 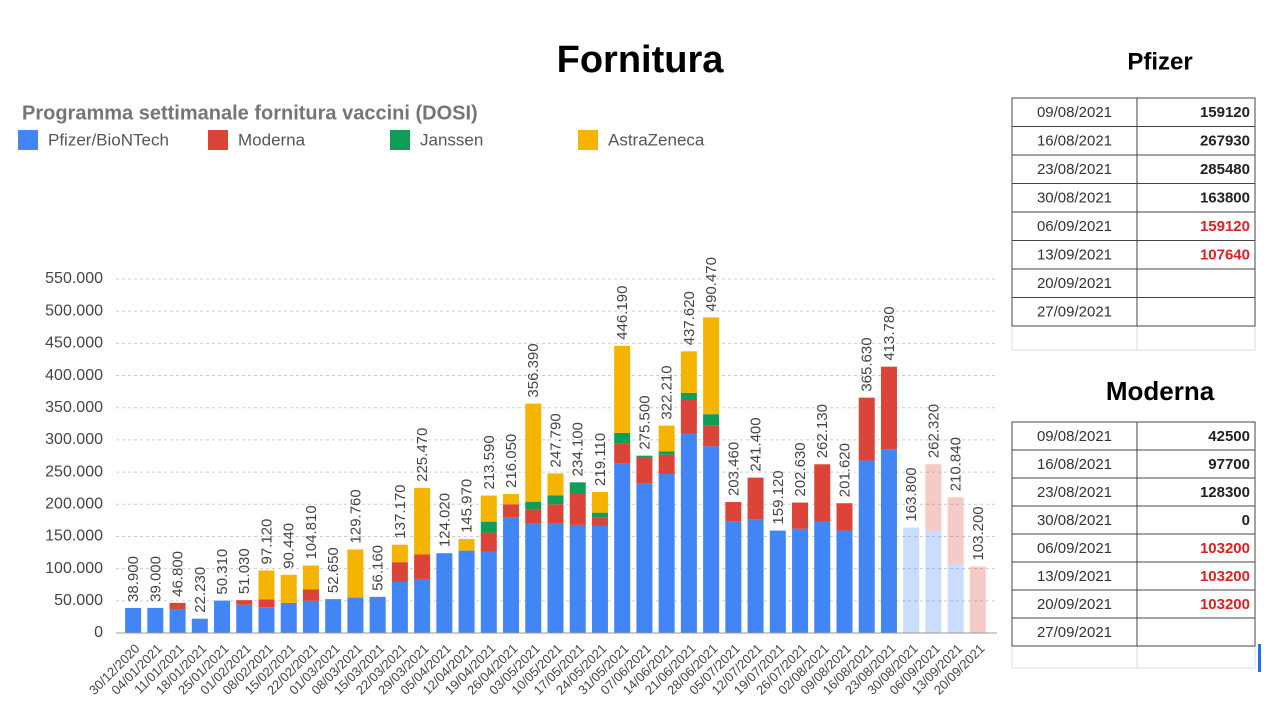 What do you see at coordinates (1074, 112) in the screenshot?
I see `table-date: 09/08/2021` at bounding box center [1074, 112].